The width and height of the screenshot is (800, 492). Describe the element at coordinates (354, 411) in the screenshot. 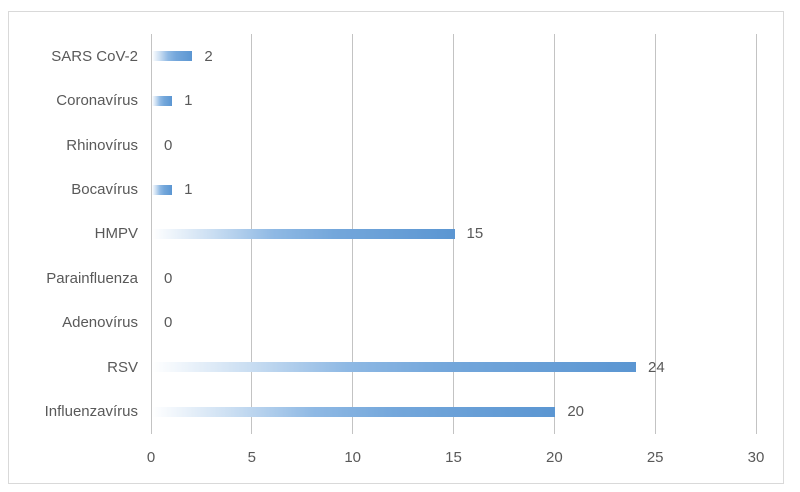

I see `bar-Influenzavírus` at that location.